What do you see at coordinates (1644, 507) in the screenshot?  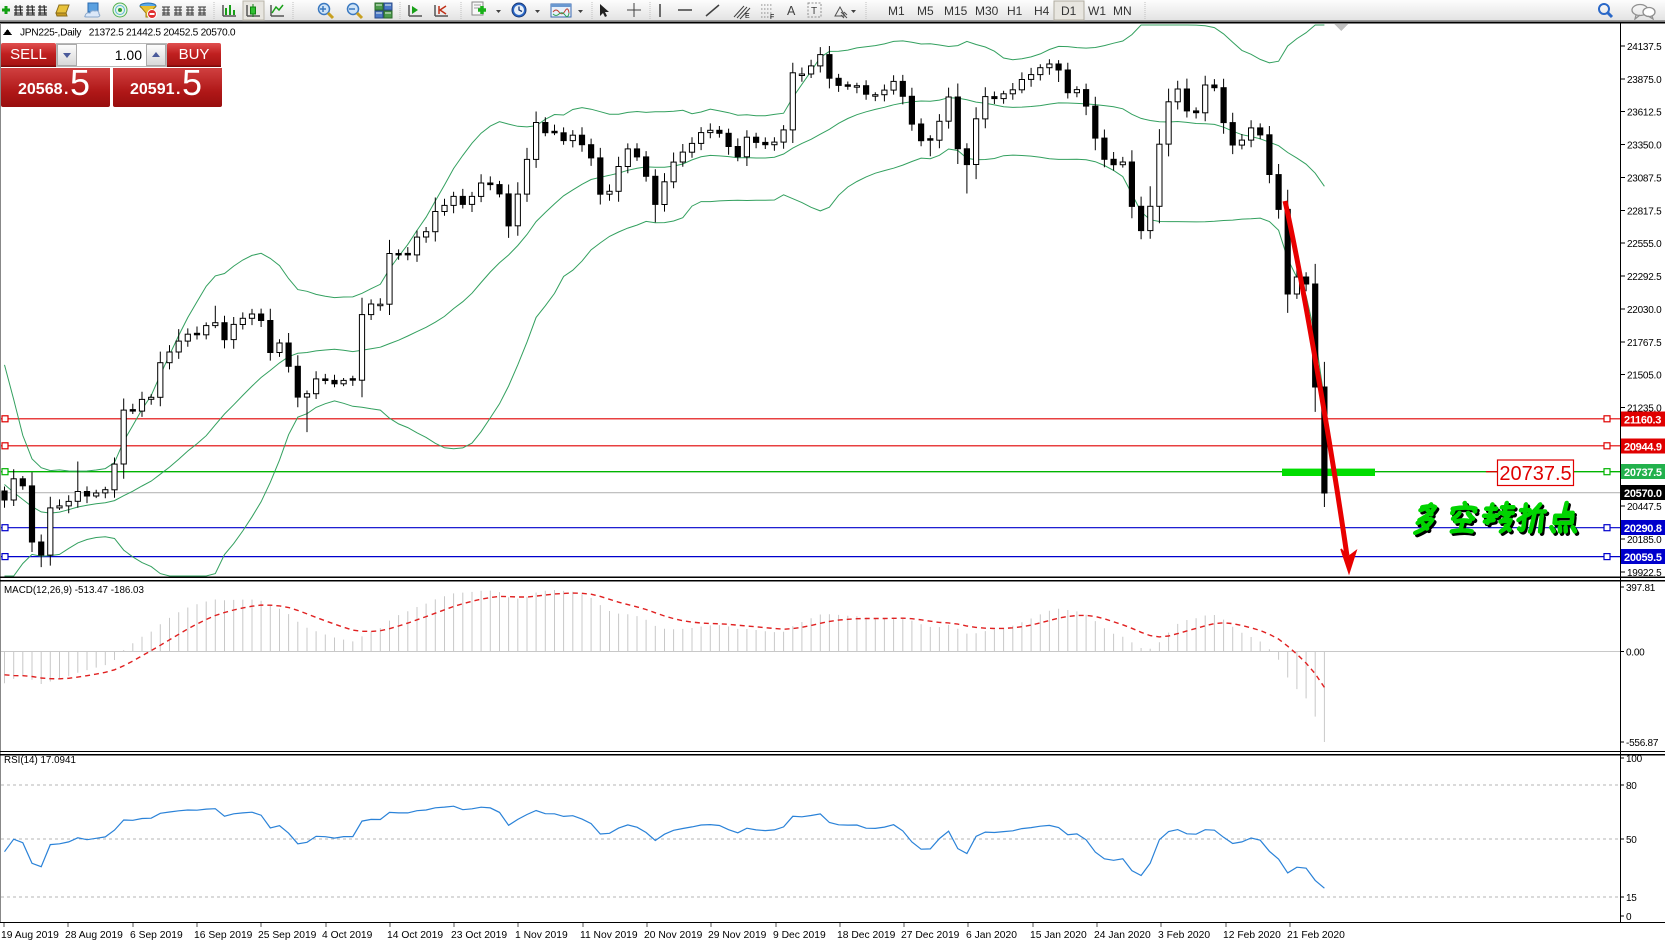 I see `svg-text: 20447.5` at bounding box center [1644, 507].